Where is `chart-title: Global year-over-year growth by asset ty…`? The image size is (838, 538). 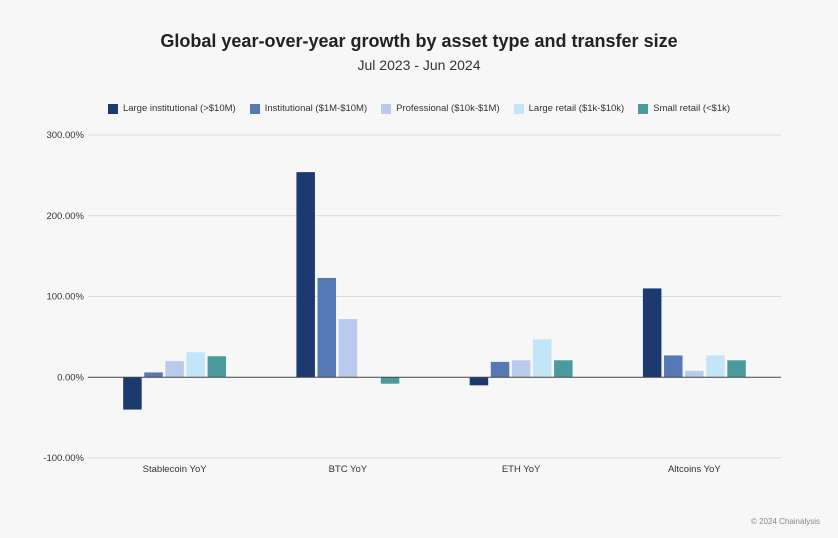 chart-title: Global year-over-year growth by asset ty… is located at coordinates (419, 41).